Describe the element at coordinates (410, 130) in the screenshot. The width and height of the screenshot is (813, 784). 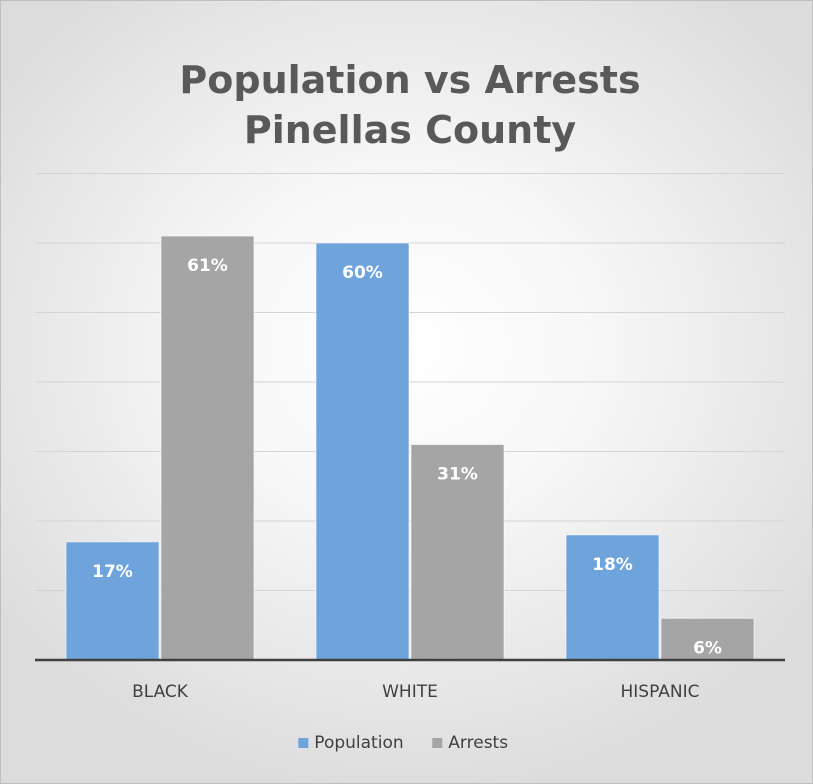
I see `chart-title-line-2: Pinellas County` at that location.